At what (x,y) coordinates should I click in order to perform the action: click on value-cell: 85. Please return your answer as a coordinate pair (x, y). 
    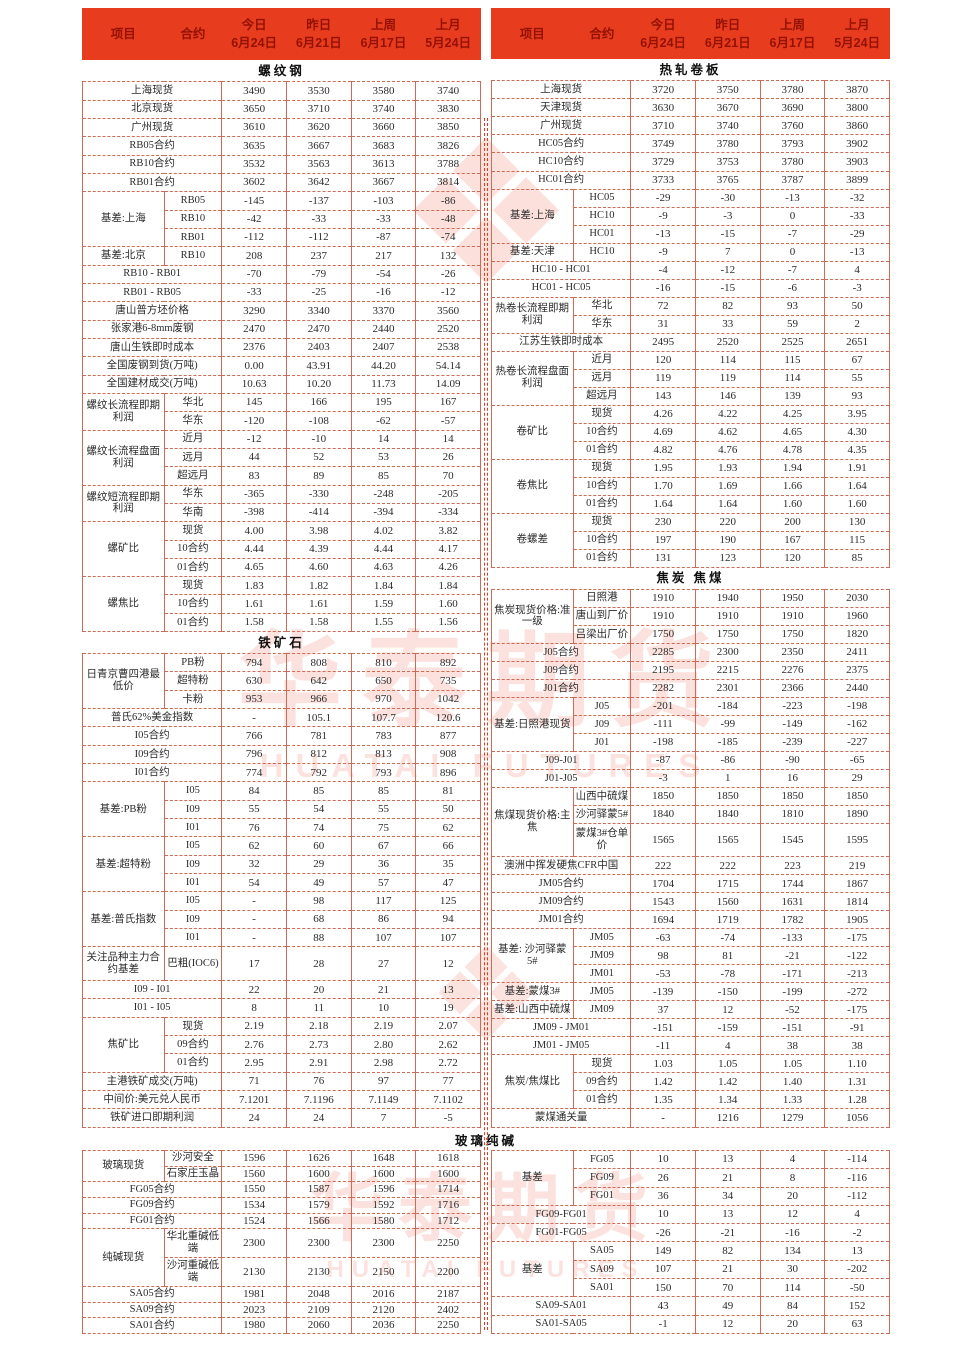
    Looking at the image, I should click on (857, 558).